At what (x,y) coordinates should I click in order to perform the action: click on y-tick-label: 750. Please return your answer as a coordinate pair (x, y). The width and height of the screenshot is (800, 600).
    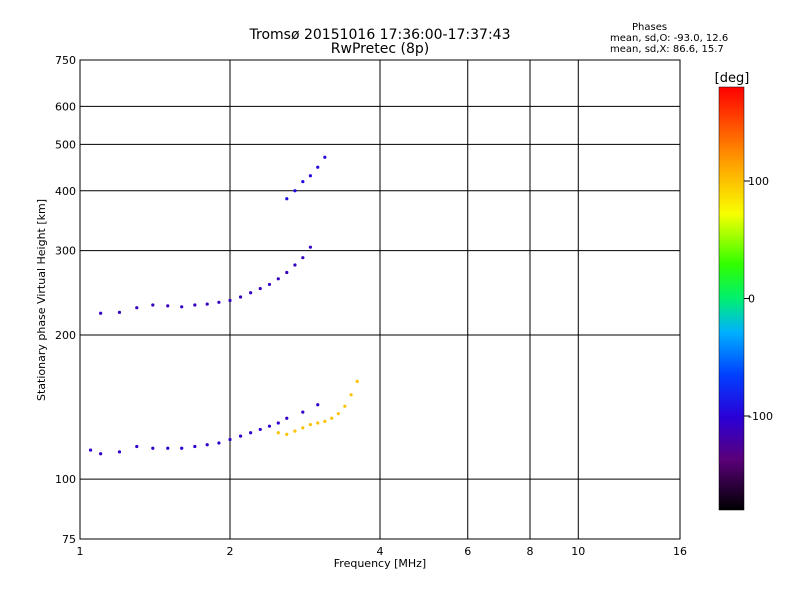
    Looking at the image, I should click on (65, 60).